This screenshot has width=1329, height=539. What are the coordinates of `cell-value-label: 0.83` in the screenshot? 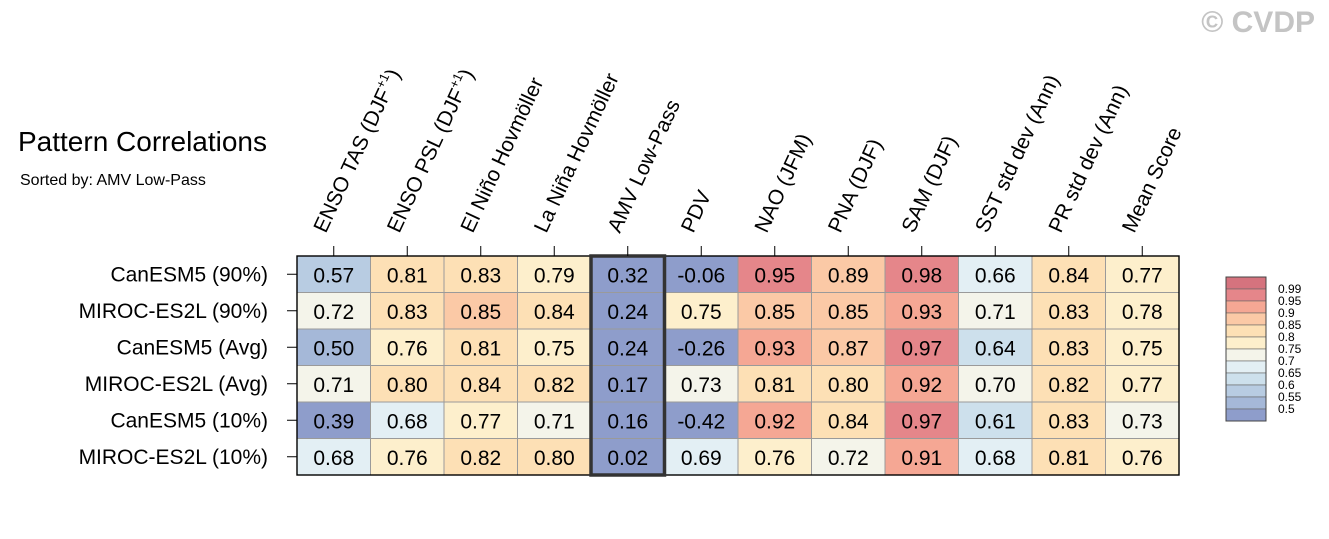 It's located at (1068, 348).